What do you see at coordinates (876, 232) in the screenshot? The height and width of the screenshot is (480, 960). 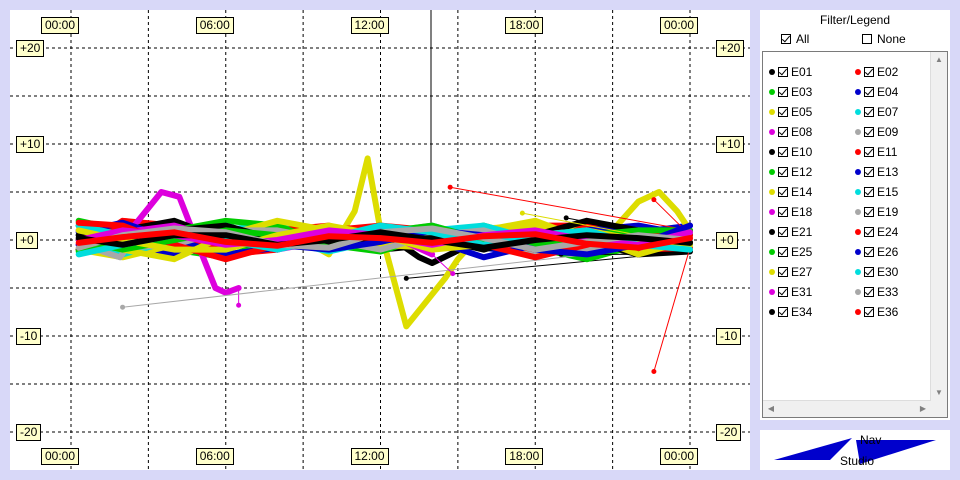 I see `legend-item-e24: E24` at bounding box center [876, 232].